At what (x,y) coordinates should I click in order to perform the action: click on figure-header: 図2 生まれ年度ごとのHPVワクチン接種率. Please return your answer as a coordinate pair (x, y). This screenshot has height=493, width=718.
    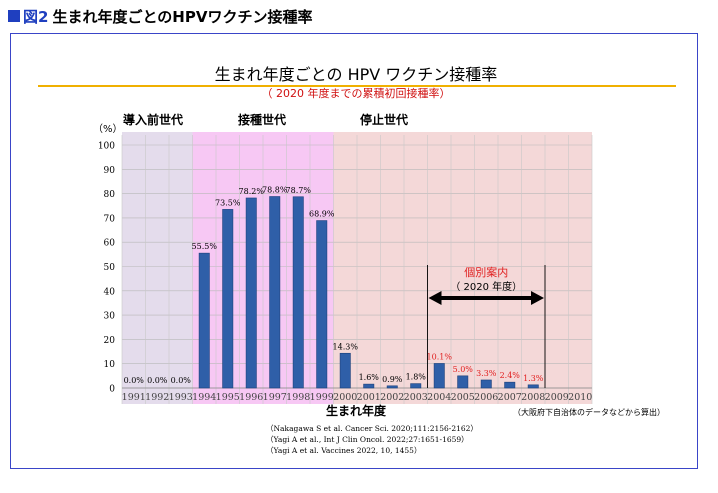
    Looking at the image, I should click on (160, 16).